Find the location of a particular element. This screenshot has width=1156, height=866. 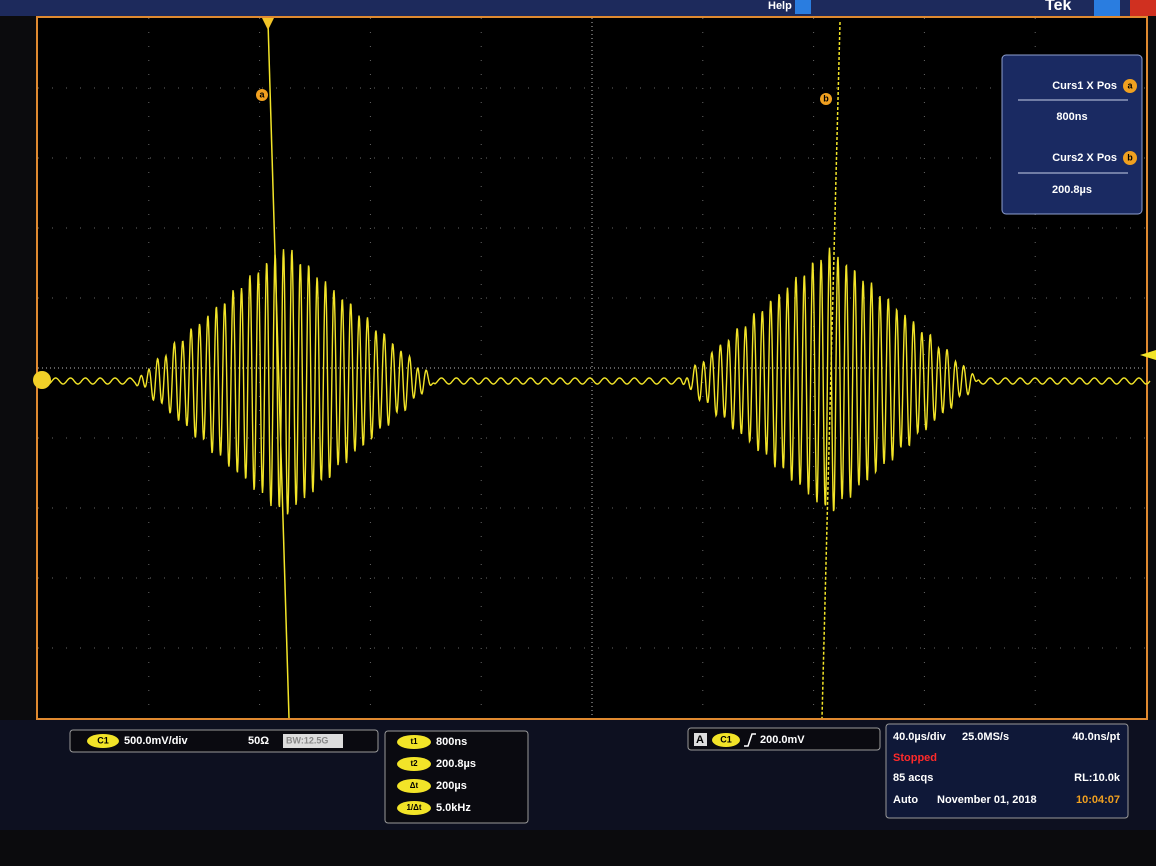

cursor-b-label: b is located at coordinates (826, 98).